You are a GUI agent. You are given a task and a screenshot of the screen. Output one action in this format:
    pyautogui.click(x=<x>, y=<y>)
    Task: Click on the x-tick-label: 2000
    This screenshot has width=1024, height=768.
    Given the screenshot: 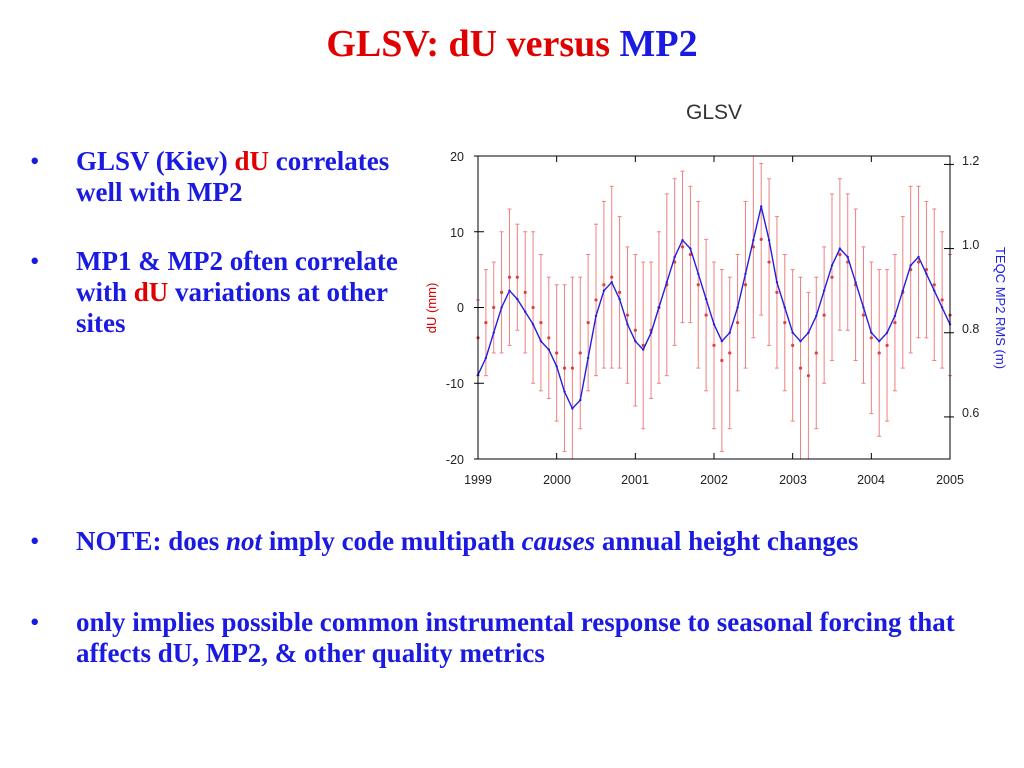 What is the action you would take?
    pyautogui.click(x=557, y=480)
    